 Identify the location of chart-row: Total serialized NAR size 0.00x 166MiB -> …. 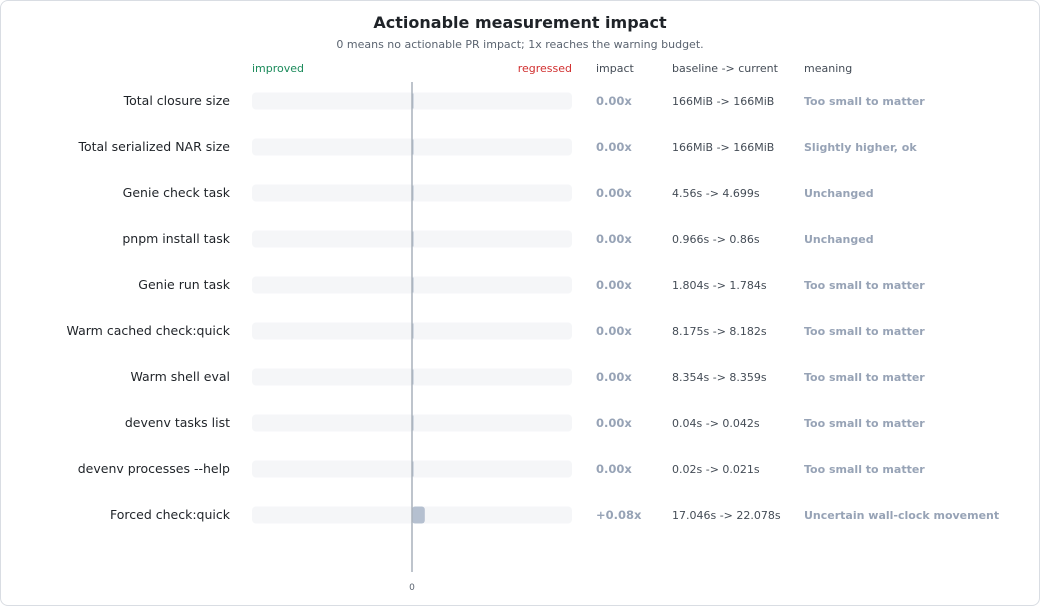
(497, 147).